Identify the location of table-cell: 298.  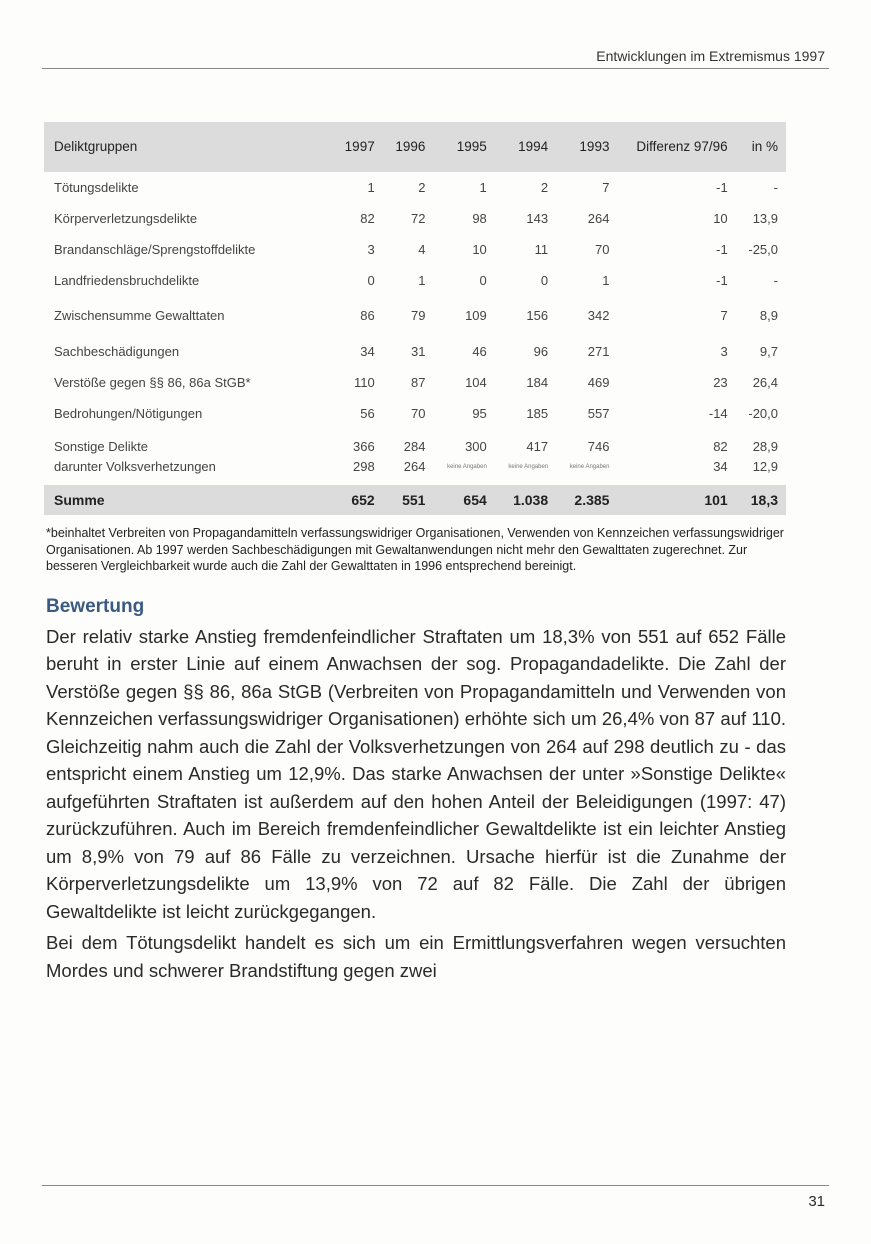
(364, 466).